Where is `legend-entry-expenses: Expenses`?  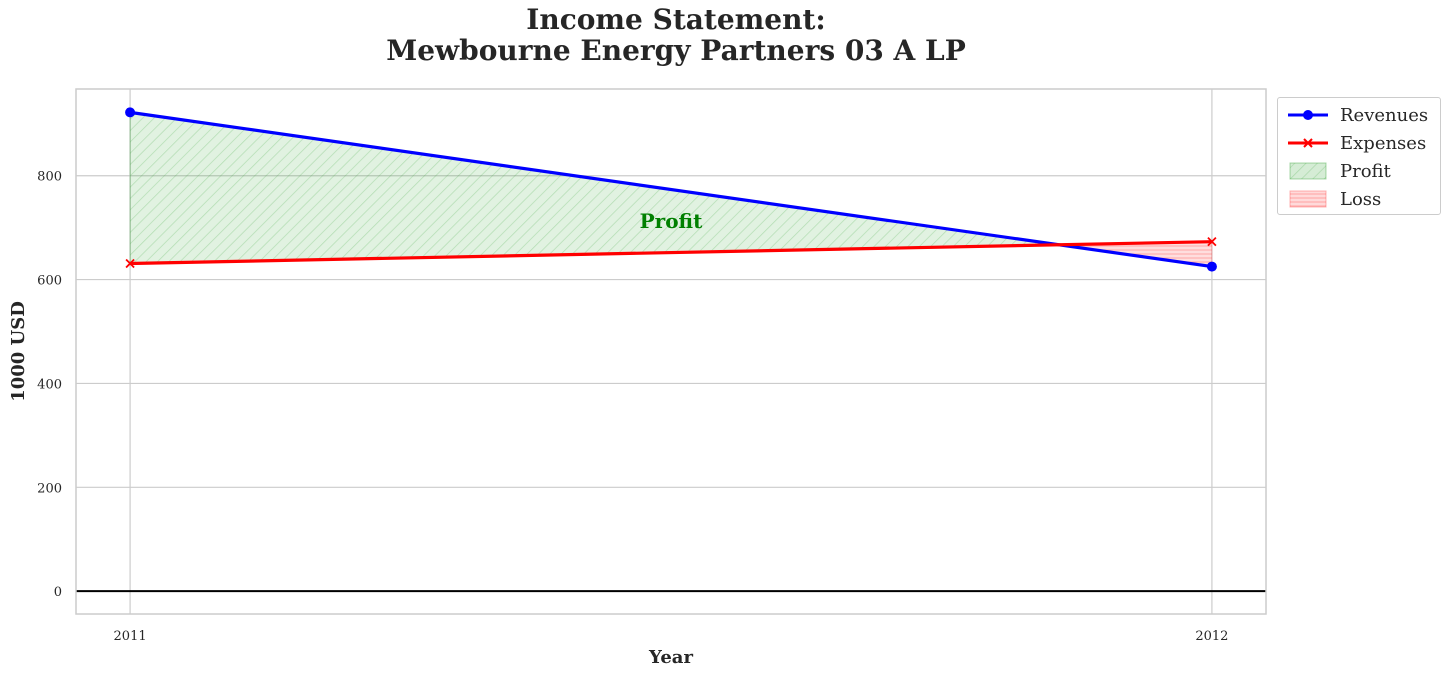
legend-entry-expenses: Expenses is located at coordinates (1356, 143).